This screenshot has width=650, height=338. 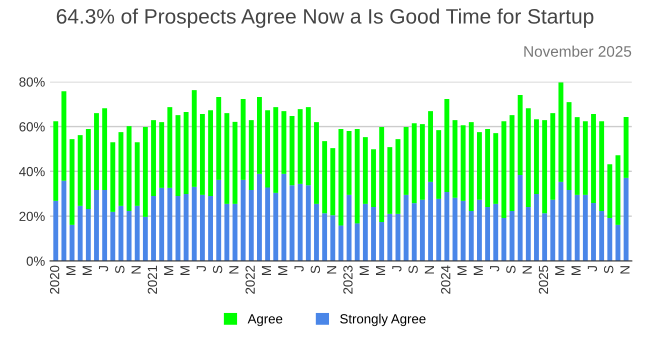 What do you see at coordinates (35, 261) in the screenshot?
I see `y-tick-label: 0%` at bounding box center [35, 261].